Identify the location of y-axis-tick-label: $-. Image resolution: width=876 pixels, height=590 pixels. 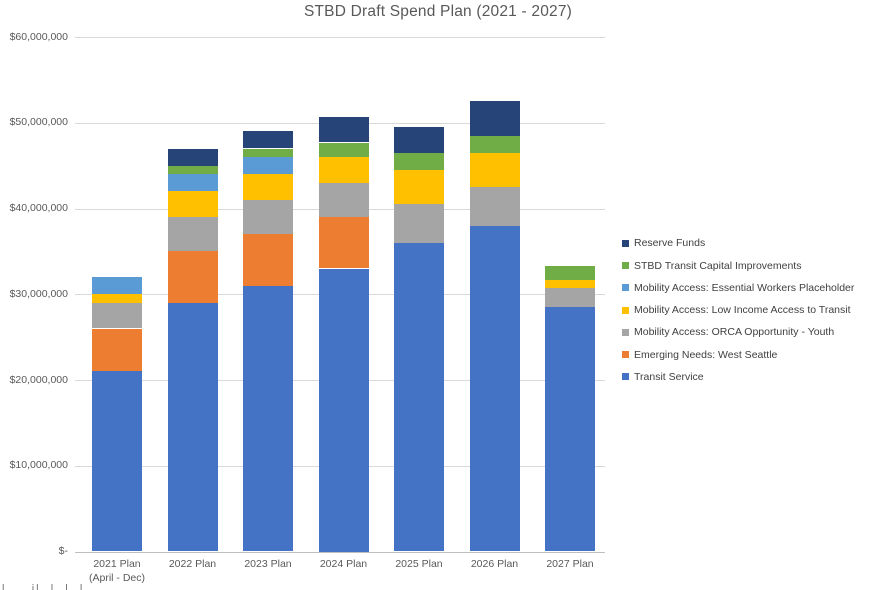
(63, 551).